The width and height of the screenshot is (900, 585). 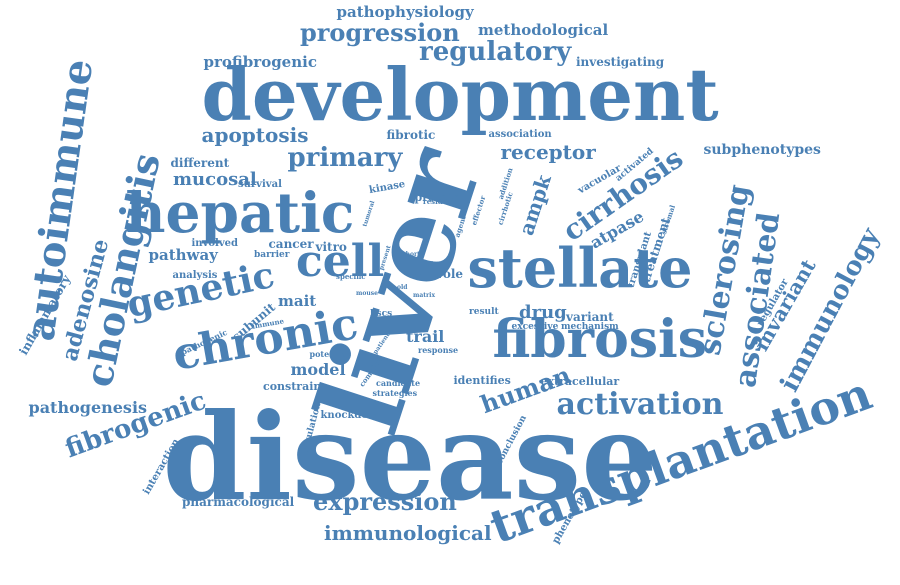 I want to click on cloud-word-expression: expression, so click(x=385, y=501).